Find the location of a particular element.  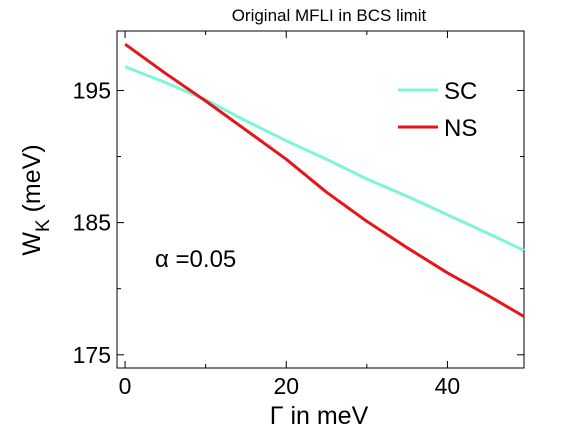

y-tick-label-185: 185 is located at coordinates (92, 223).